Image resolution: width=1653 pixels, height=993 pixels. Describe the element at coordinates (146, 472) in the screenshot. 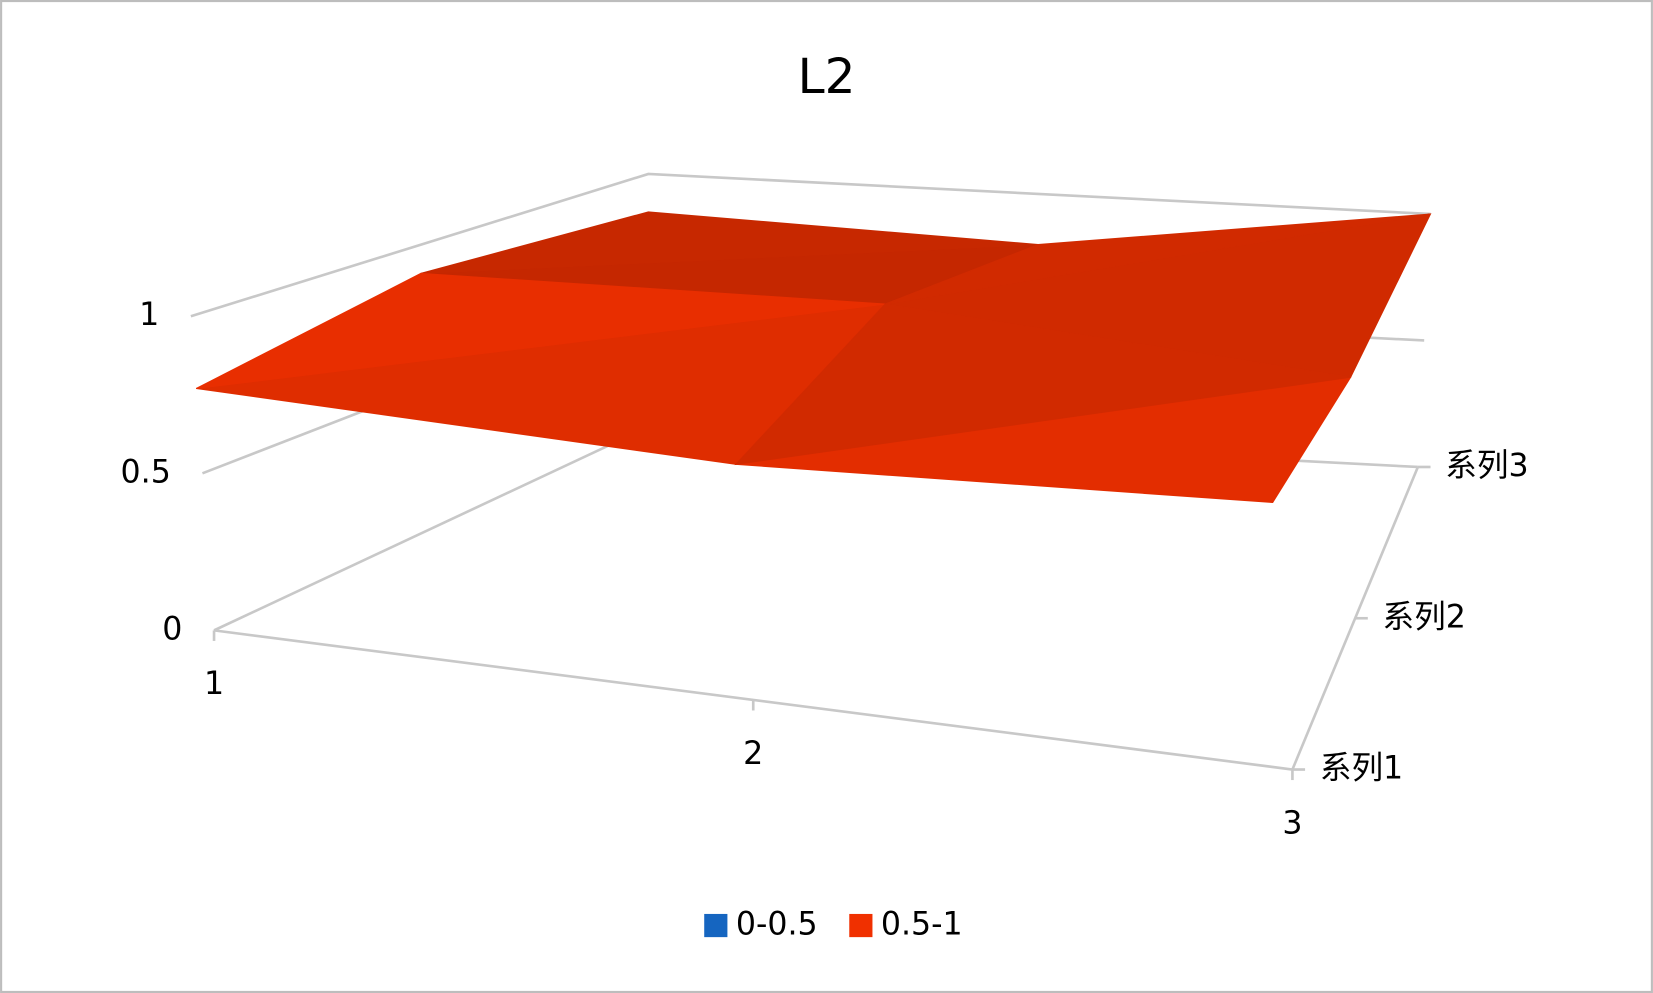

I see `z-tick-label: 0.5` at that location.